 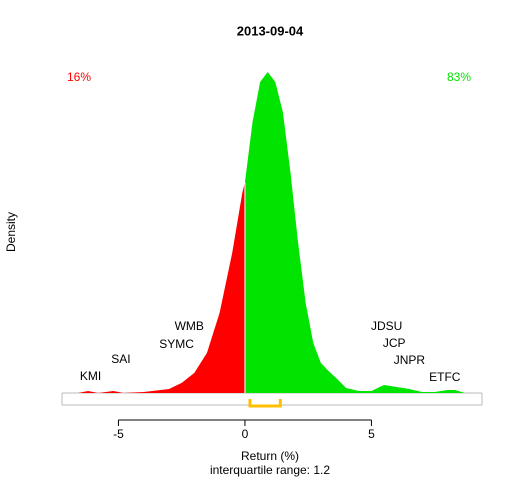 What do you see at coordinates (189, 326) in the screenshot?
I see `stock-label: WMB` at bounding box center [189, 326].